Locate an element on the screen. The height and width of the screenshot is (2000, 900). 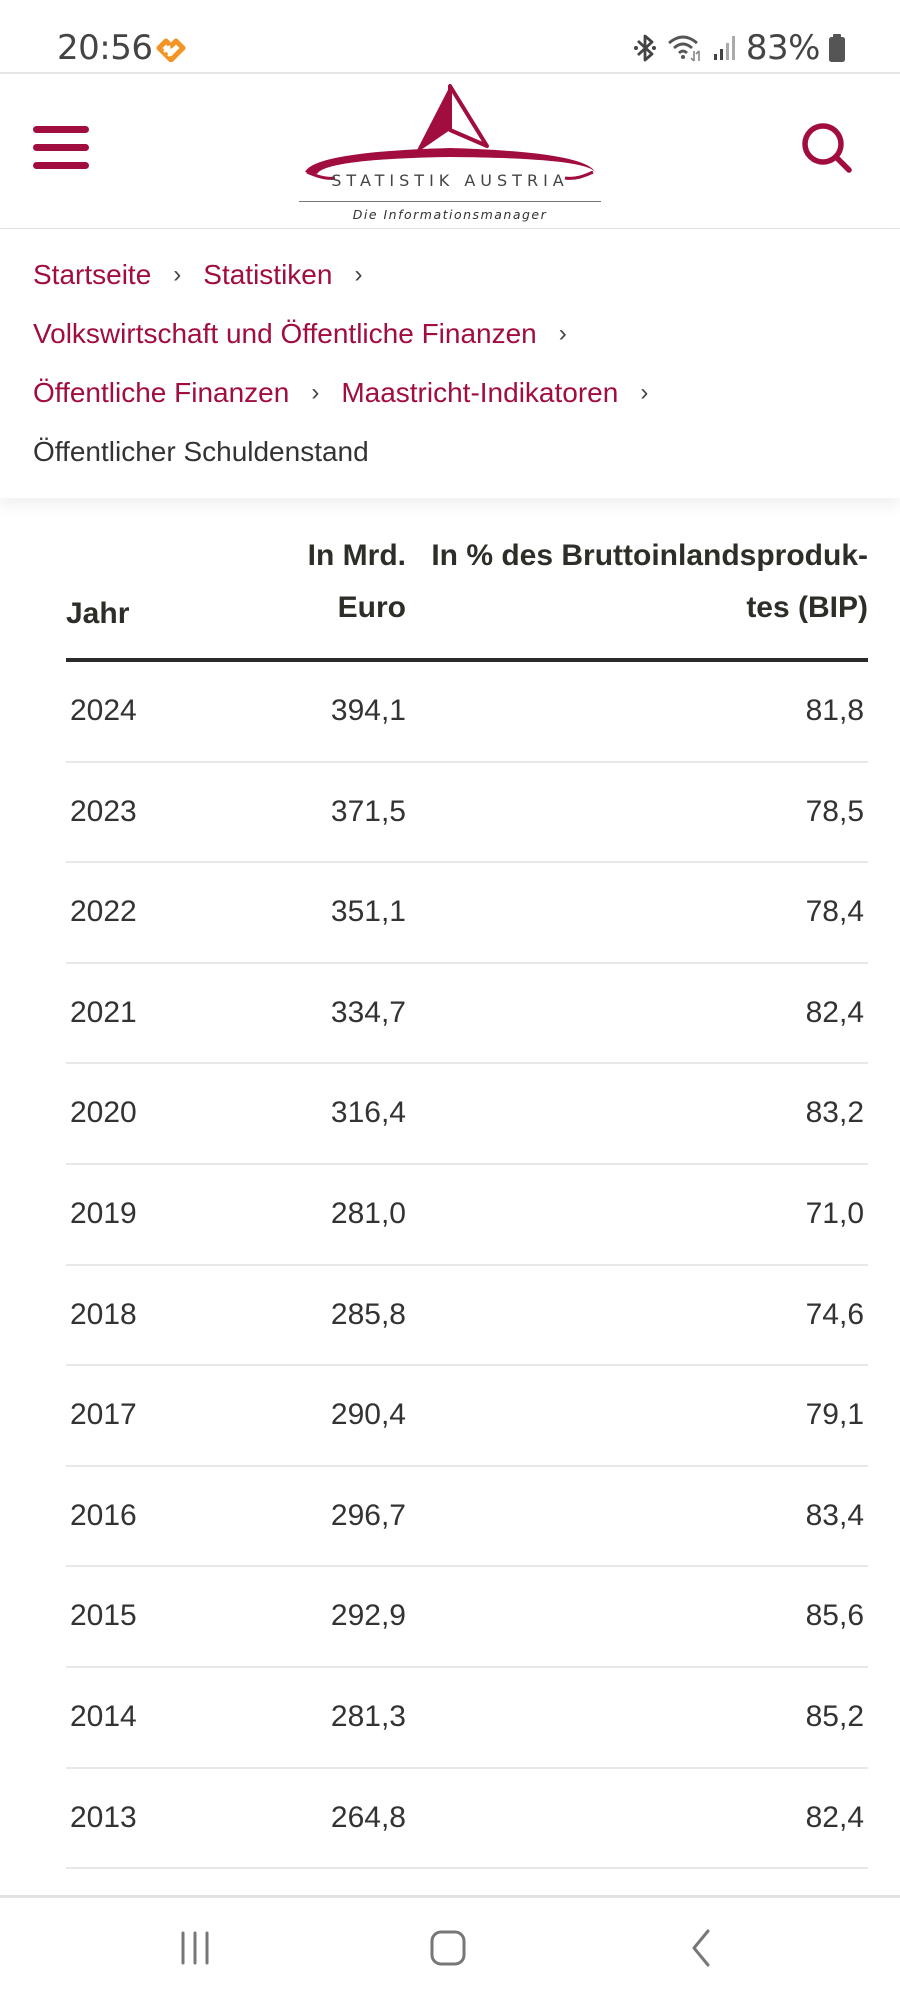
cell-pct-bip: 83,4 is located at coordinates (834, 1515).